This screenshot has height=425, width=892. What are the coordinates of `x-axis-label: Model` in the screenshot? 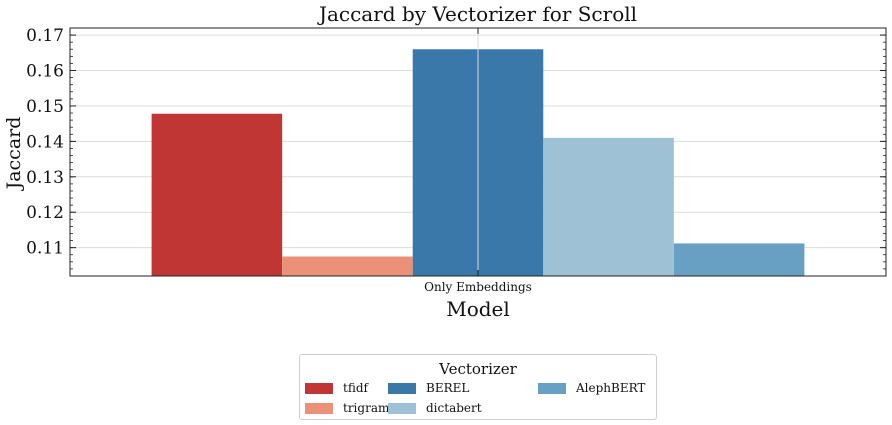 It's located at (478, 309).